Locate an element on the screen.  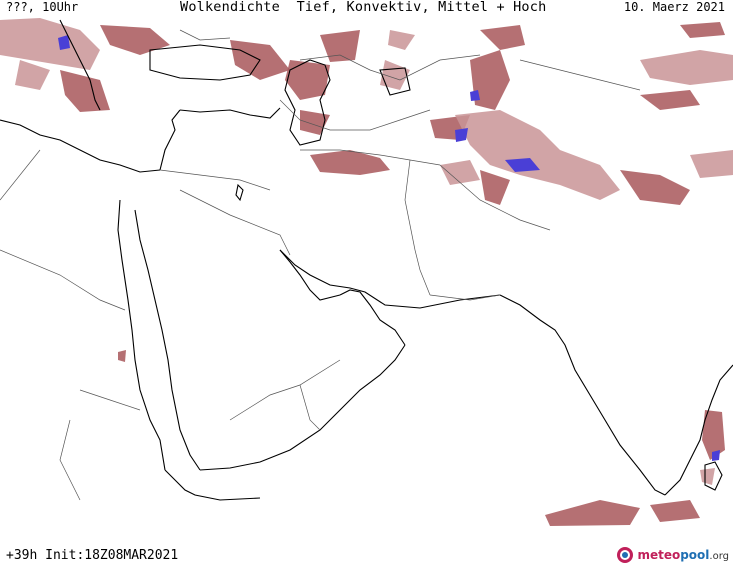
forecast-time-label: ???, 10Uhr is located at coordinates (42, 7).